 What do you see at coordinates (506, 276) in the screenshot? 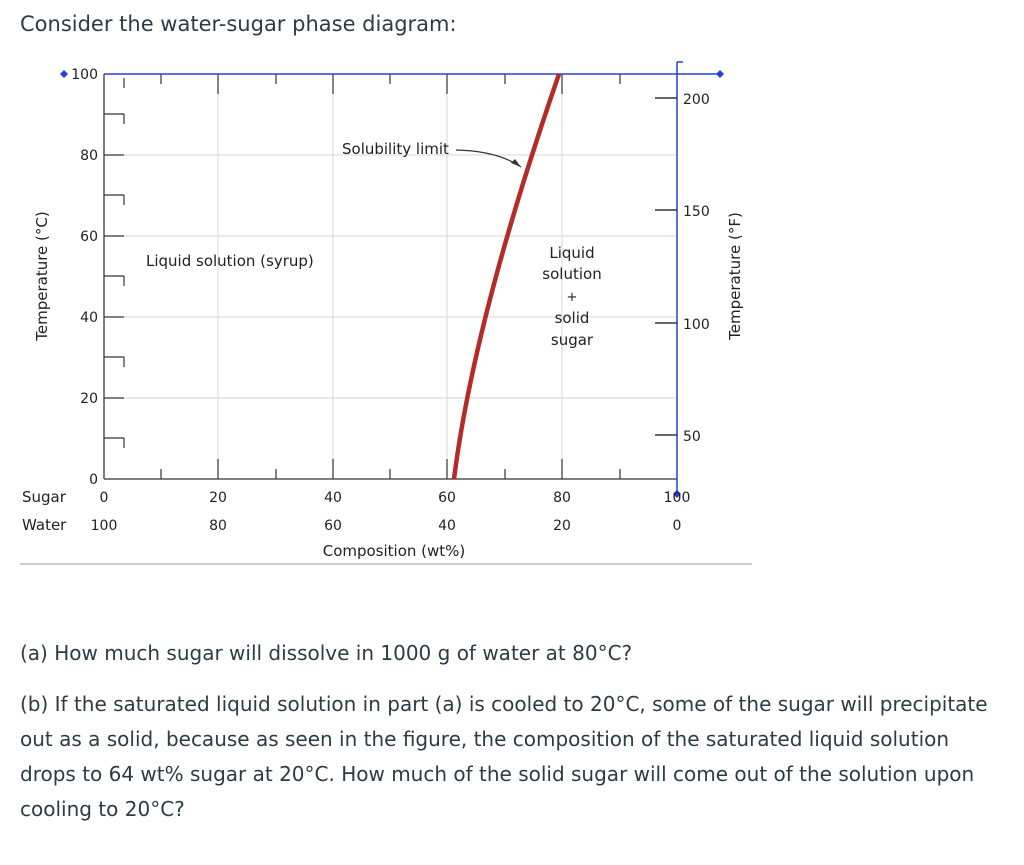
I see `solubility-curve` at bounding box center [506, 276].